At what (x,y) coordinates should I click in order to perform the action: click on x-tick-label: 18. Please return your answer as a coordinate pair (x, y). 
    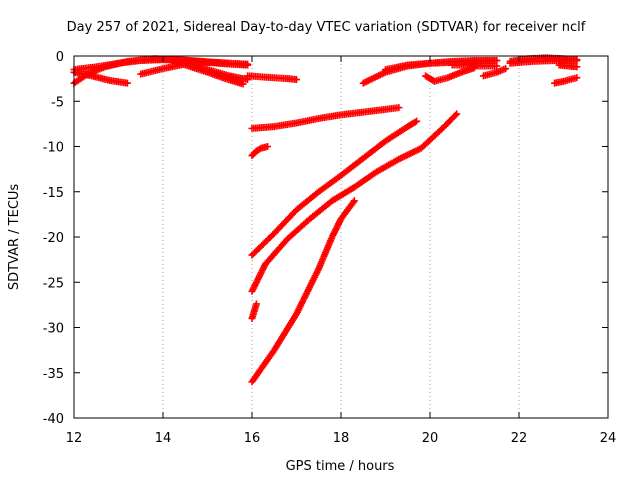
    Looking at the image, I should click on (341, 438).